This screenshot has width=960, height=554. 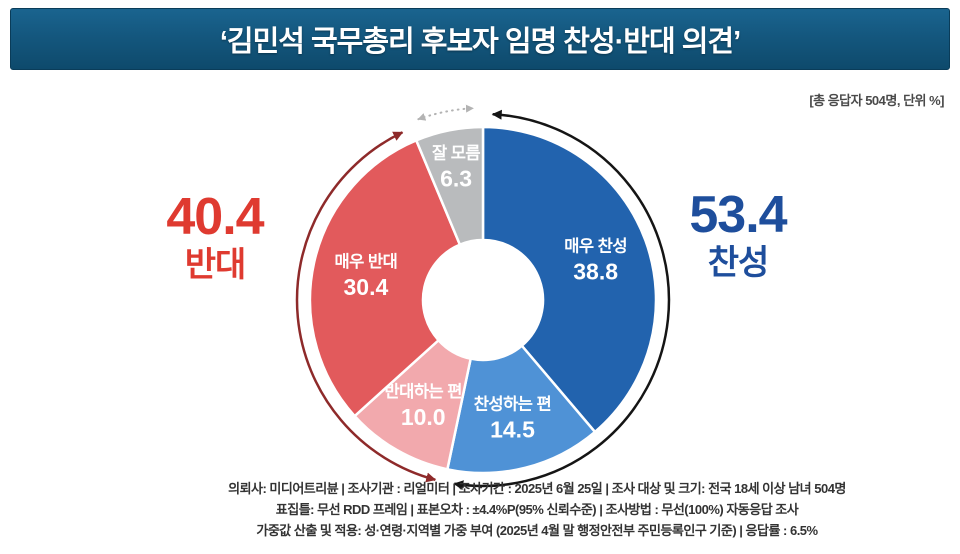 I want to click on oppose-summary: 40.4 반대, so click(x=215, y=238).